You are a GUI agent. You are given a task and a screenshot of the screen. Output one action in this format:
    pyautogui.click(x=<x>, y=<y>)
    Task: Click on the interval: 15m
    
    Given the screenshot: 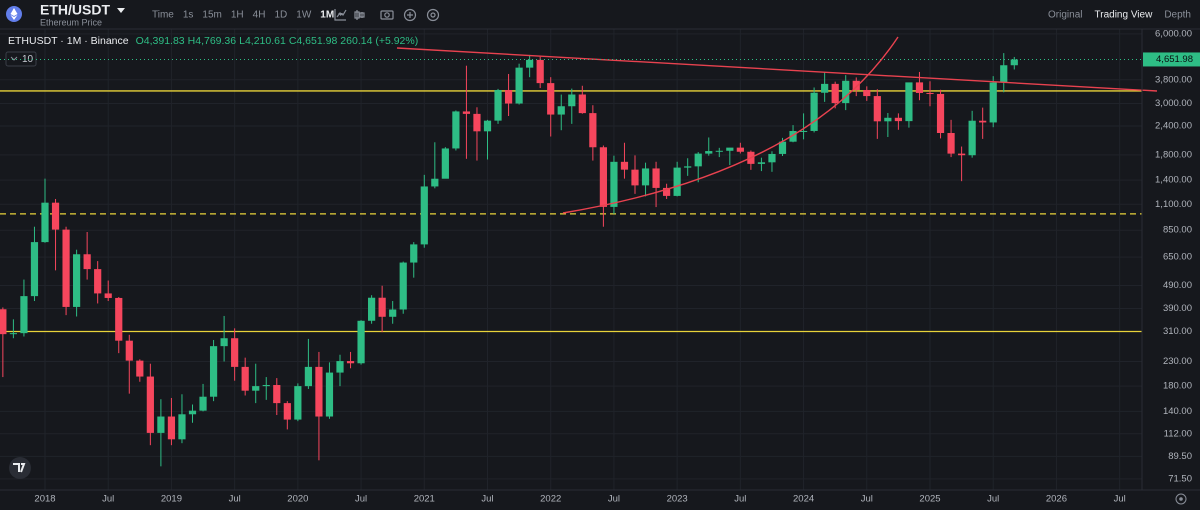 What is the action you would take?
    pyautogui.click(x=211, y=15)
    